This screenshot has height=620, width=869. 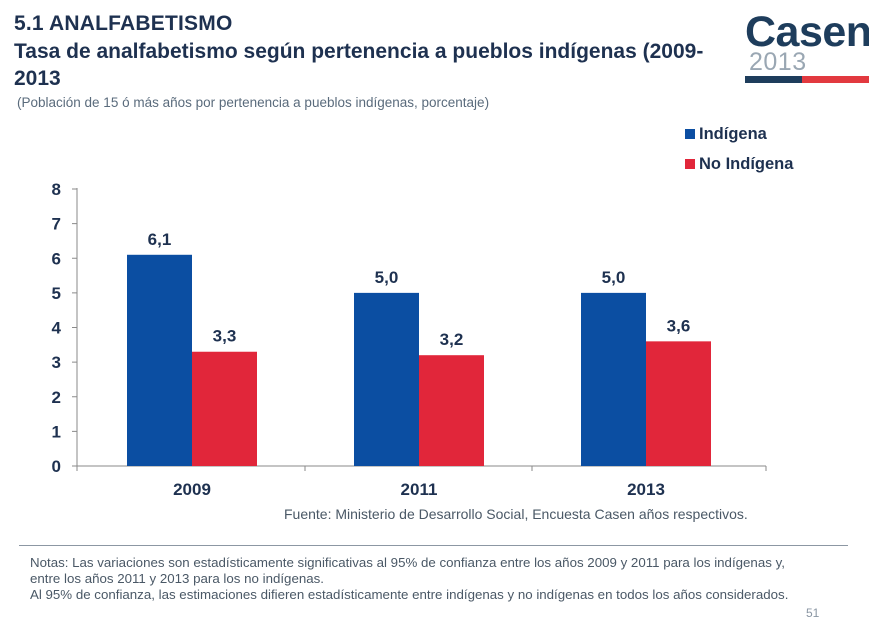 I want to click on x-tick-label: 2013, so click(x=646, y=489).